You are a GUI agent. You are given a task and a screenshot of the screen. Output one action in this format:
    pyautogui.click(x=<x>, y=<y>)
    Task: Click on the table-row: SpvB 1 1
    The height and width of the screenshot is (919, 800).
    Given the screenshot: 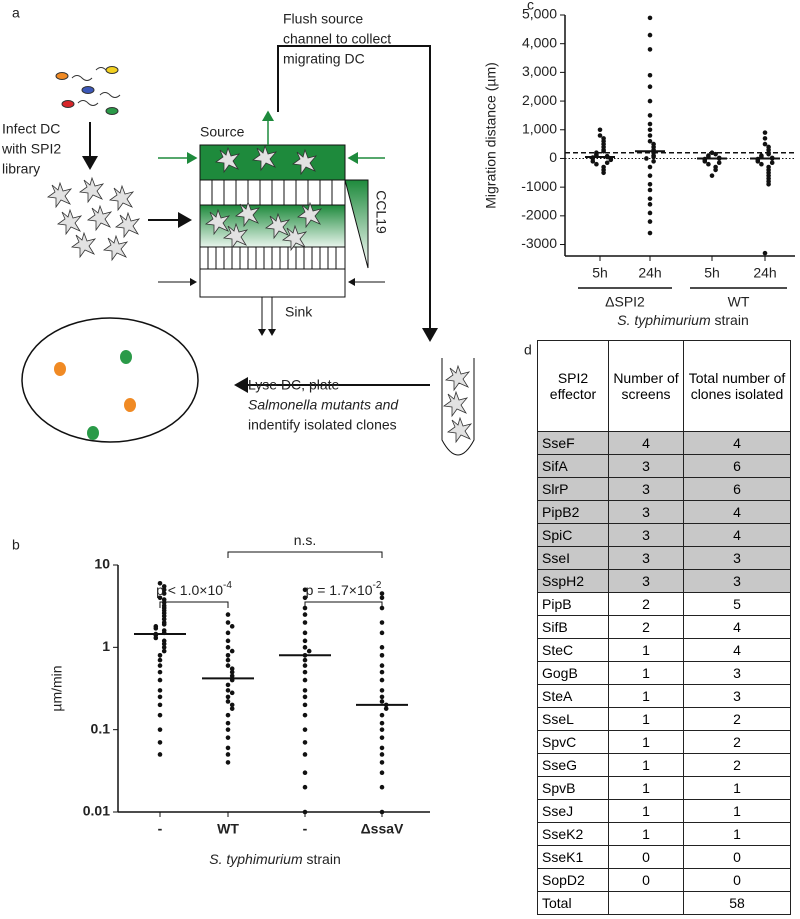 What is the action you would take?
    pyautogui.click(x=664, y=788)
    